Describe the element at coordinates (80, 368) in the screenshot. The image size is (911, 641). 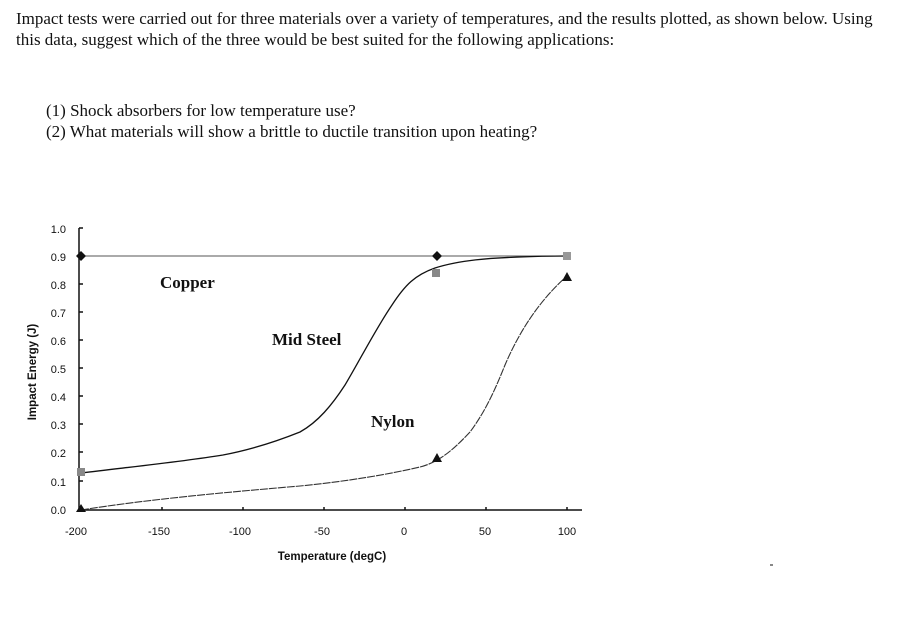
I see `y-axis` at that location.